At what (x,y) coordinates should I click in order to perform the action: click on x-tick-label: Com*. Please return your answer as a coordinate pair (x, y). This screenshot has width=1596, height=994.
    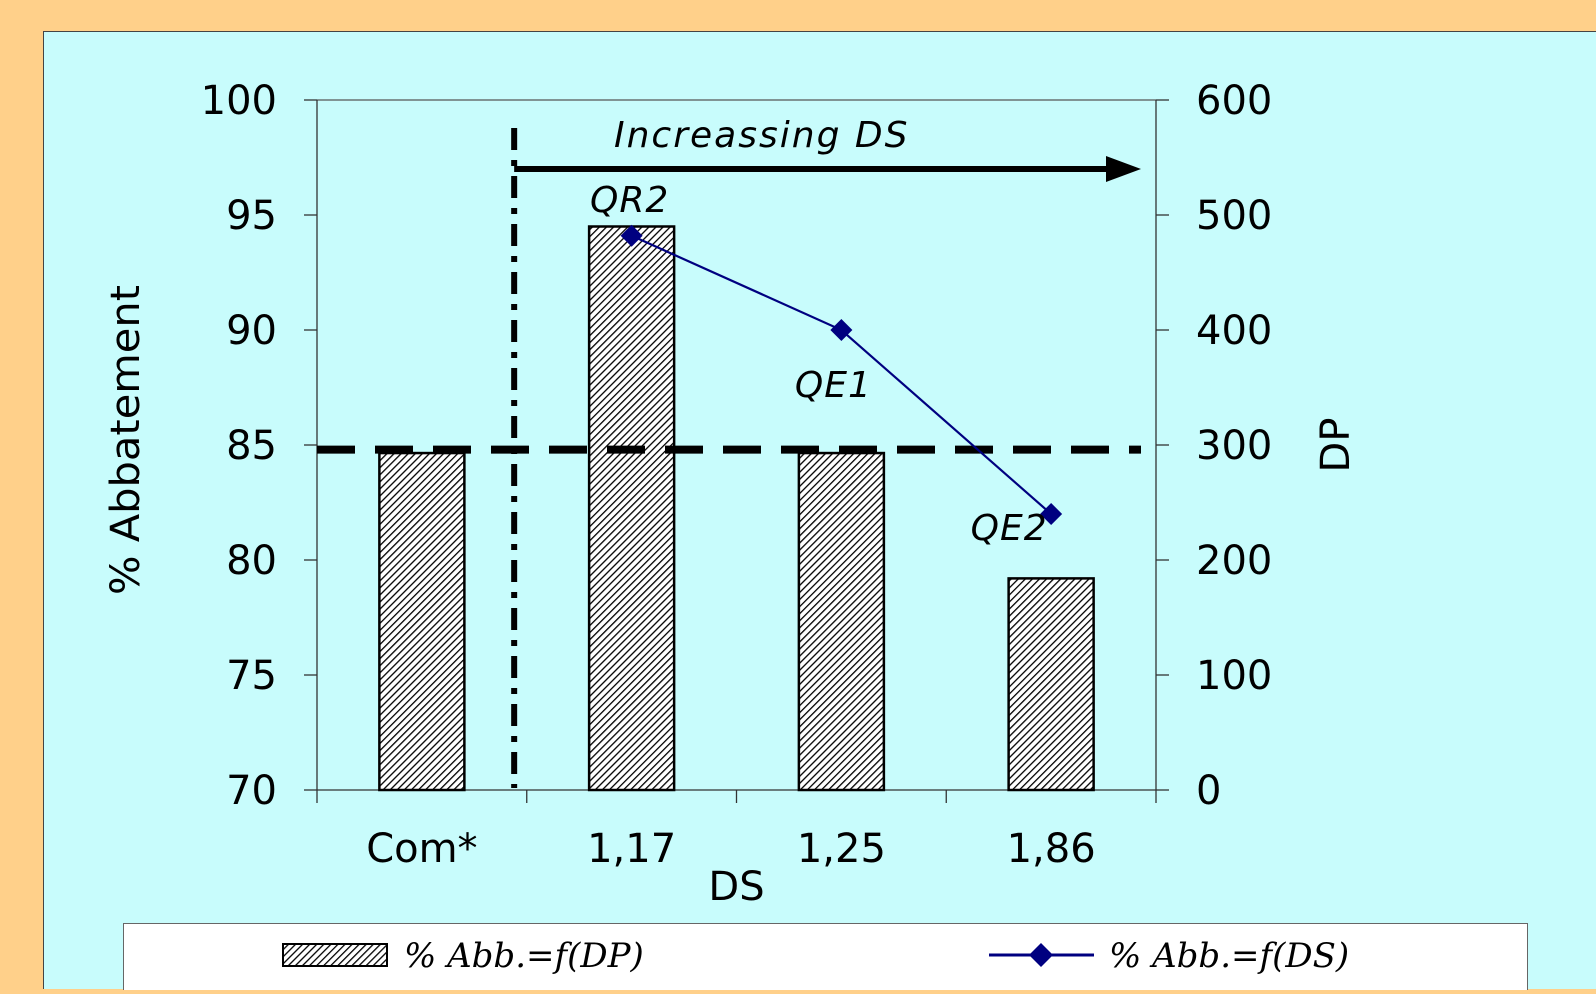
    Looking at the image, I should click on (421, 849).